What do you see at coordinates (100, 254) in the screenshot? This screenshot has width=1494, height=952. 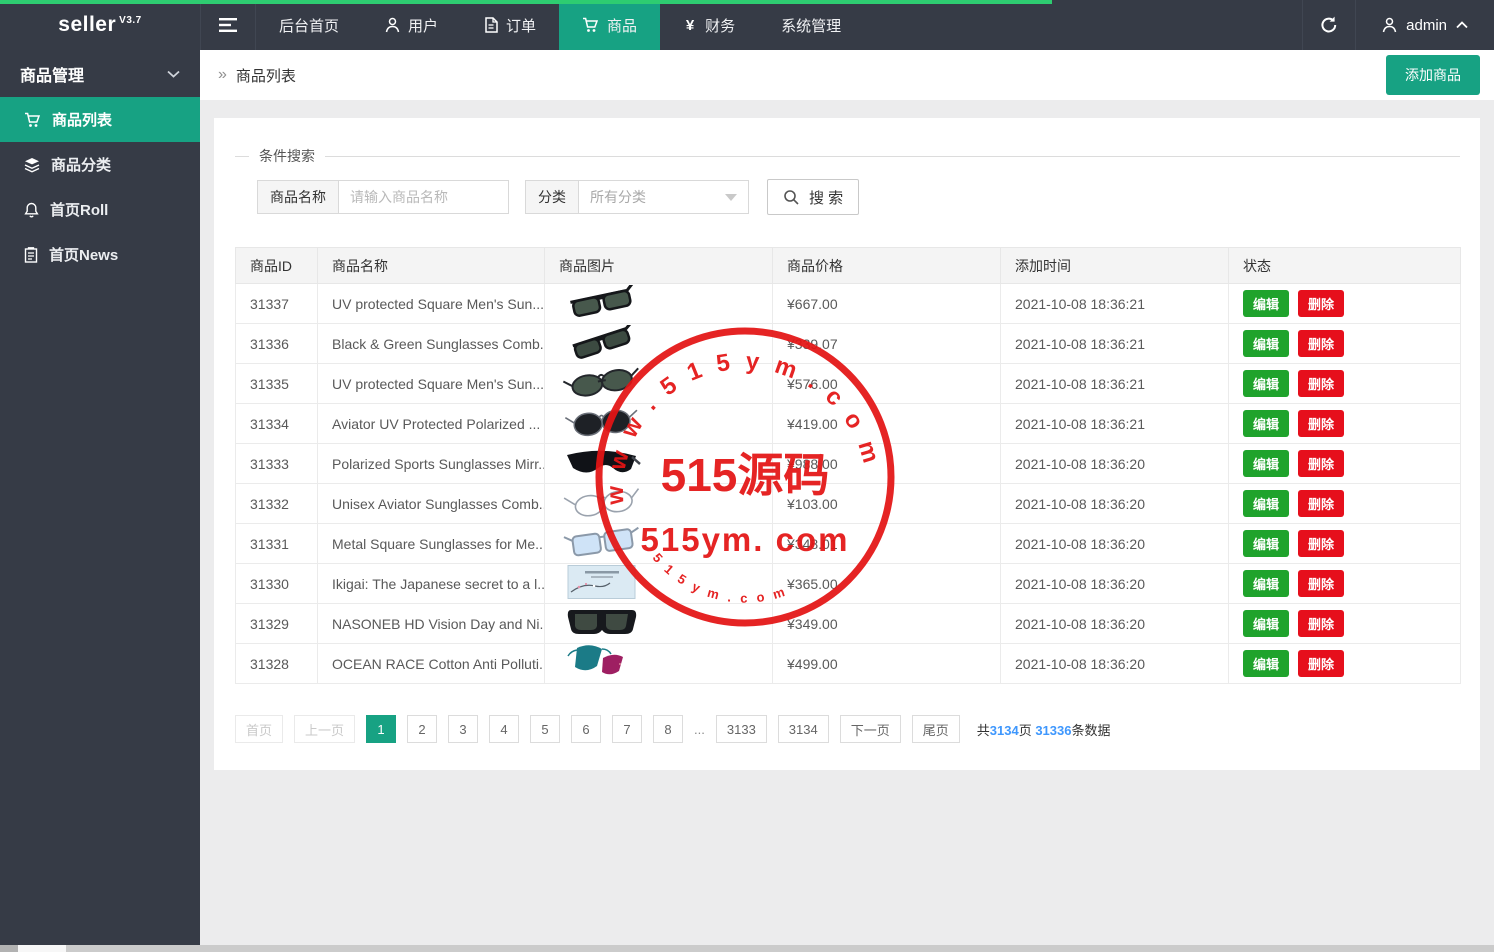 I see `sidebar-item-home-news: 首页News` at bounding box center [100, 254].